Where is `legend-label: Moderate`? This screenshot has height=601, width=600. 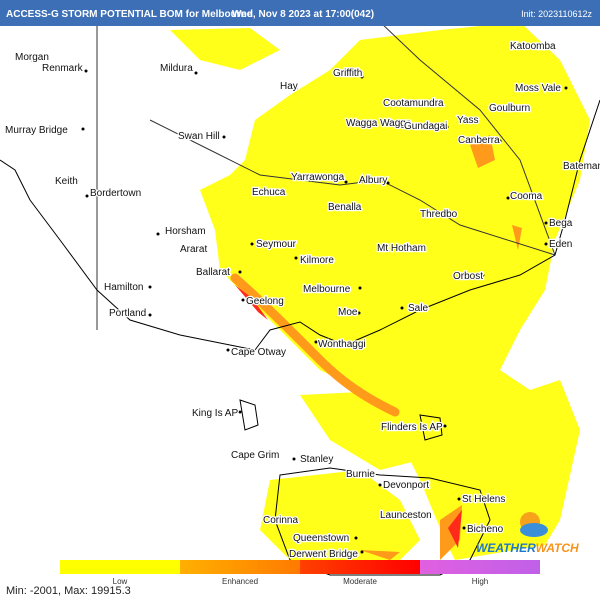
legend-label: Moderate is located at coordinates (360, 581).